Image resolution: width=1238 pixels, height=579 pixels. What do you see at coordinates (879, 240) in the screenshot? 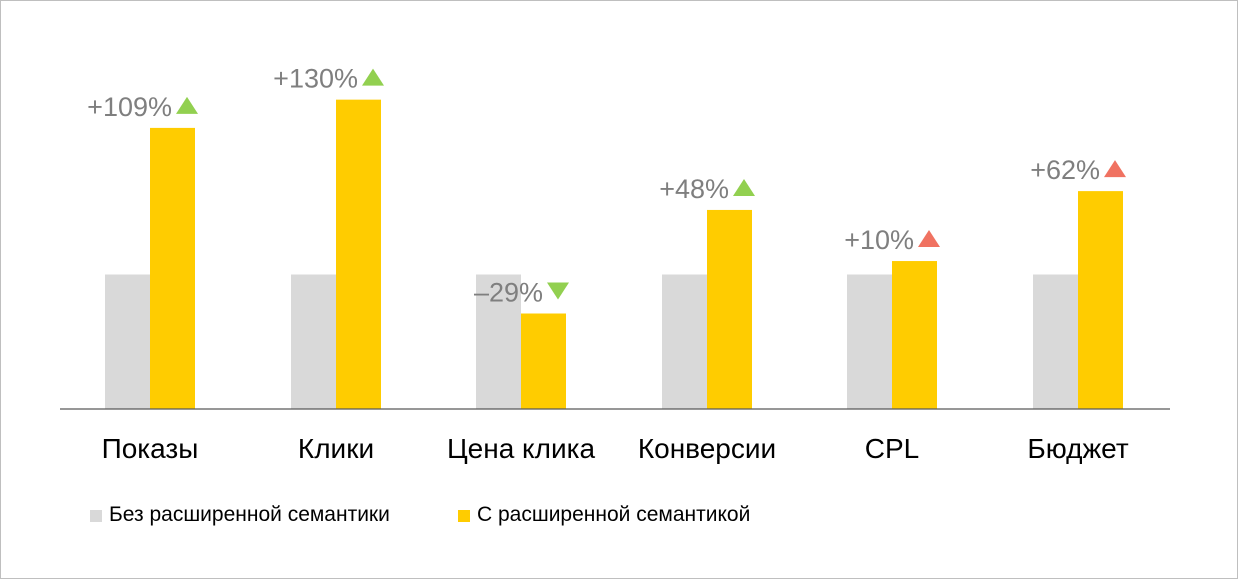
I see `change-label: +10%` at bounding box center [879, 240].